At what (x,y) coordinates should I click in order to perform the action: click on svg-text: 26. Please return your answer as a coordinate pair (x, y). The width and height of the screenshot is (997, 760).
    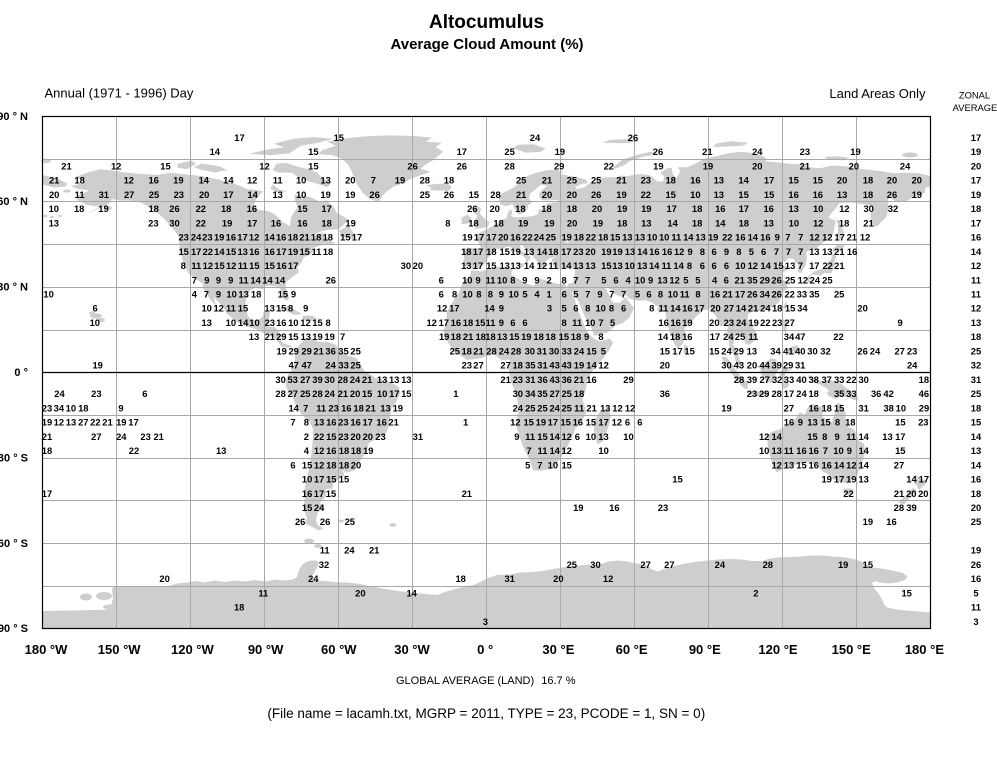
    Looking at the image, I should click on (752, 294).